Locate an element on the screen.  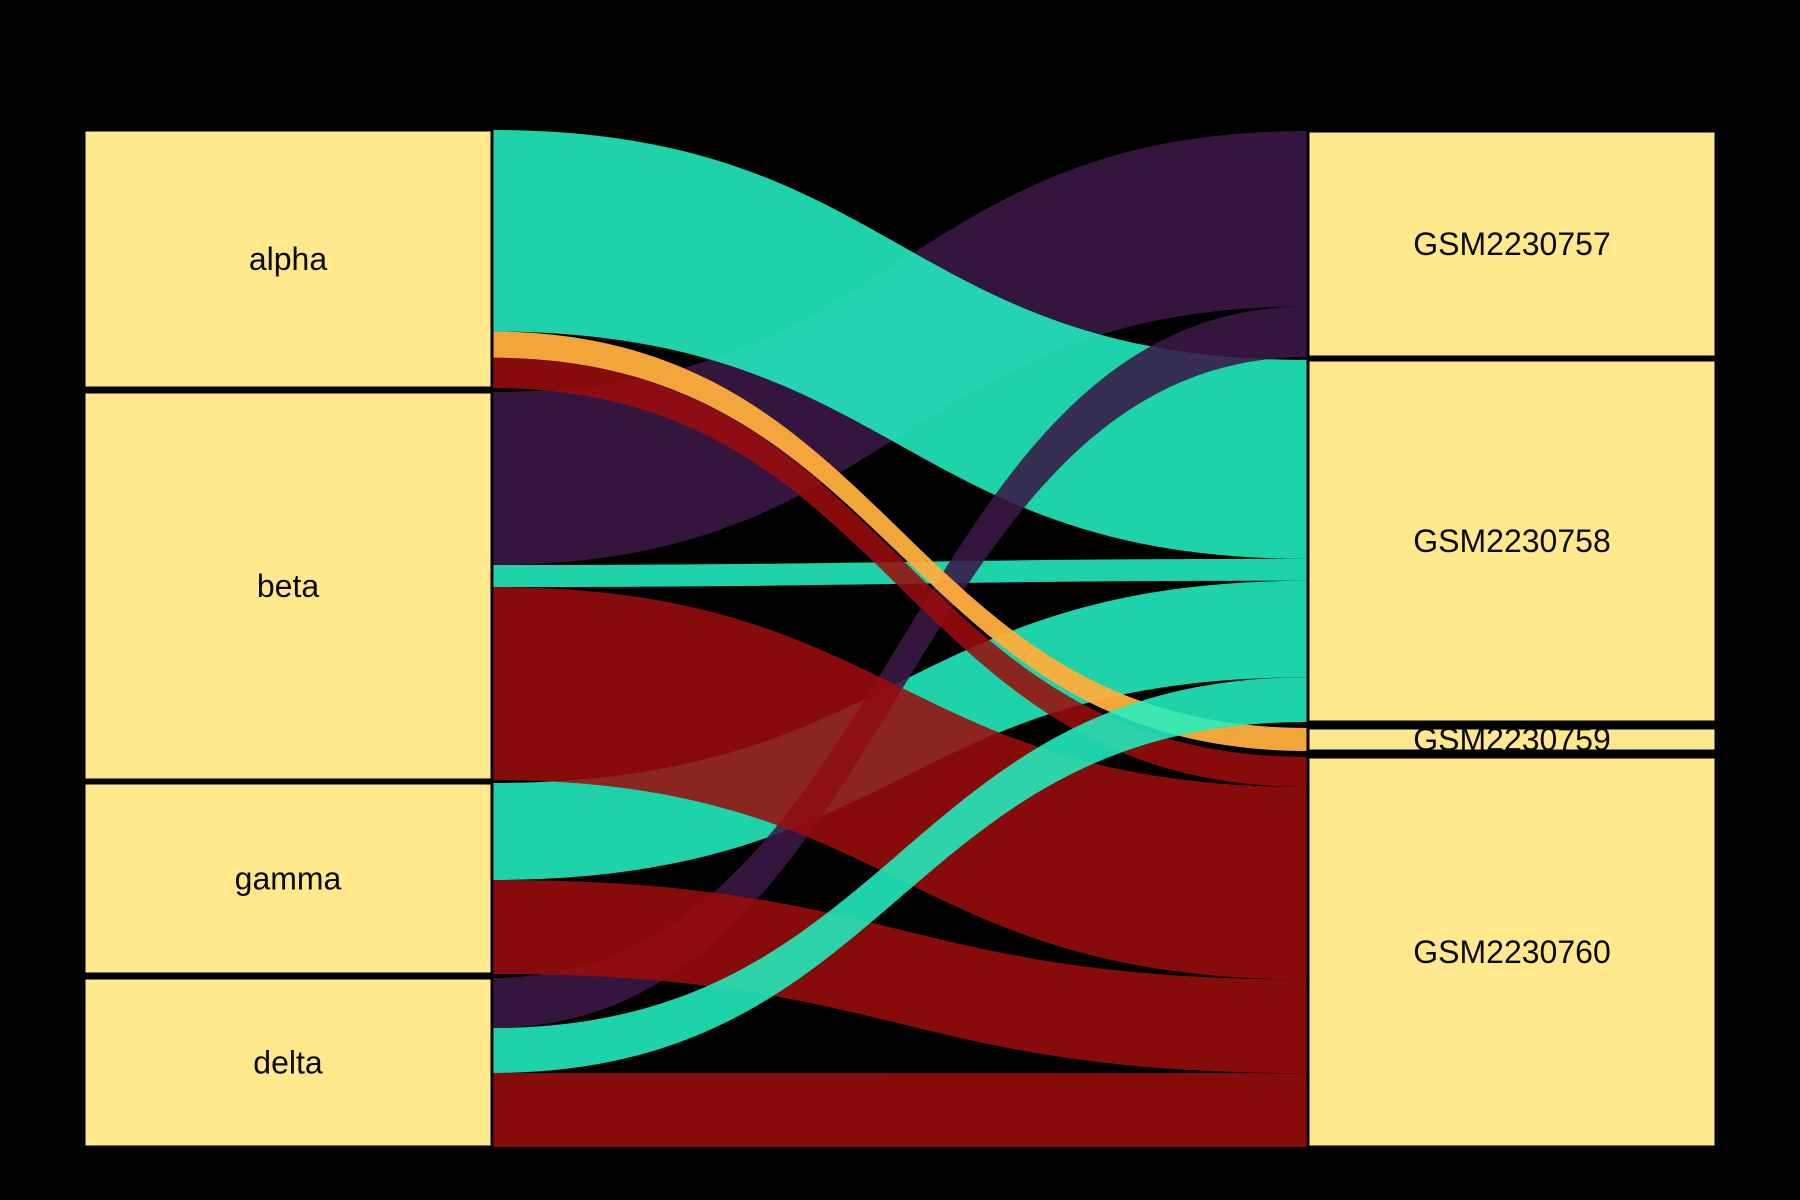
node-left-beta is located at coordinates (288, 586).